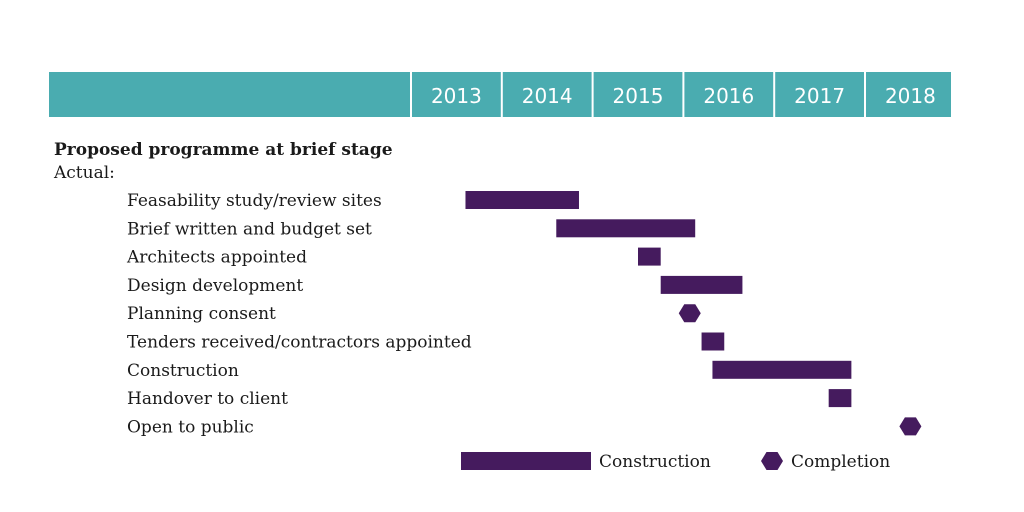 Image resolution: width=1024 pixels, height=512 pixels. Describe the element at coordinates (254, 201) in the screenshot. I see `task-label: Feasability study/review sites` at that location.